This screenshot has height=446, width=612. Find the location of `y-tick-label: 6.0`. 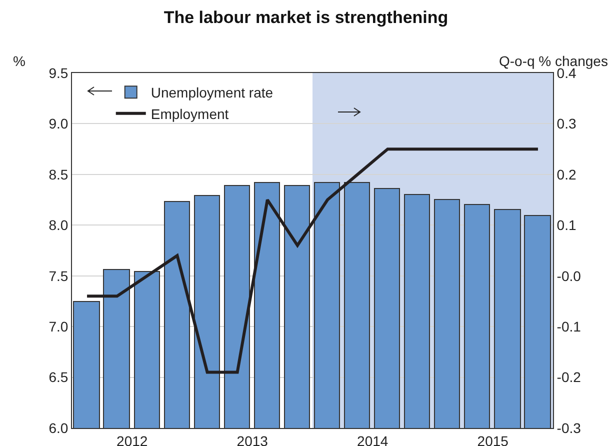

y-tick-label: 6.0 is located at coordinates (58, 428).